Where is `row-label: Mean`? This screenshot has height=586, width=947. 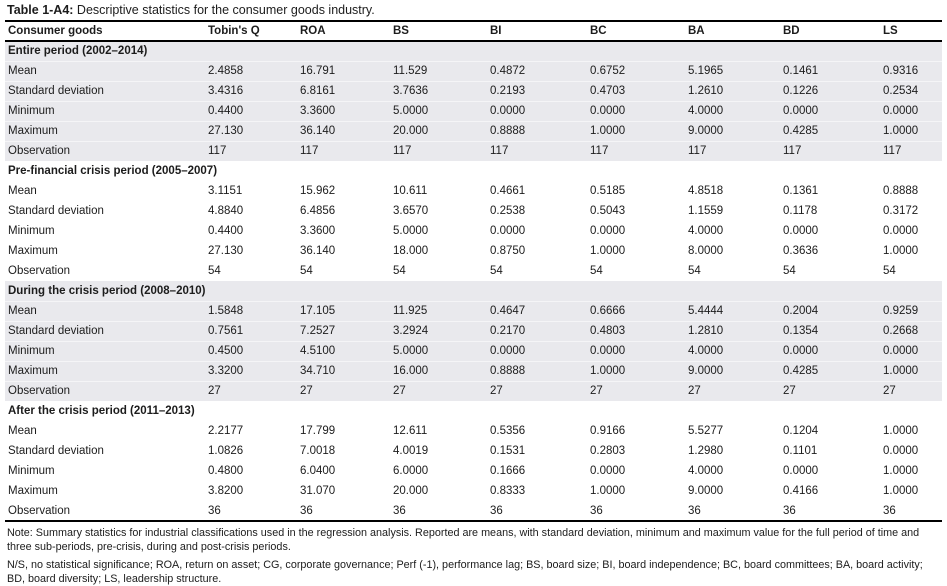 row-label: Mean is located at coordinates (105, 71).